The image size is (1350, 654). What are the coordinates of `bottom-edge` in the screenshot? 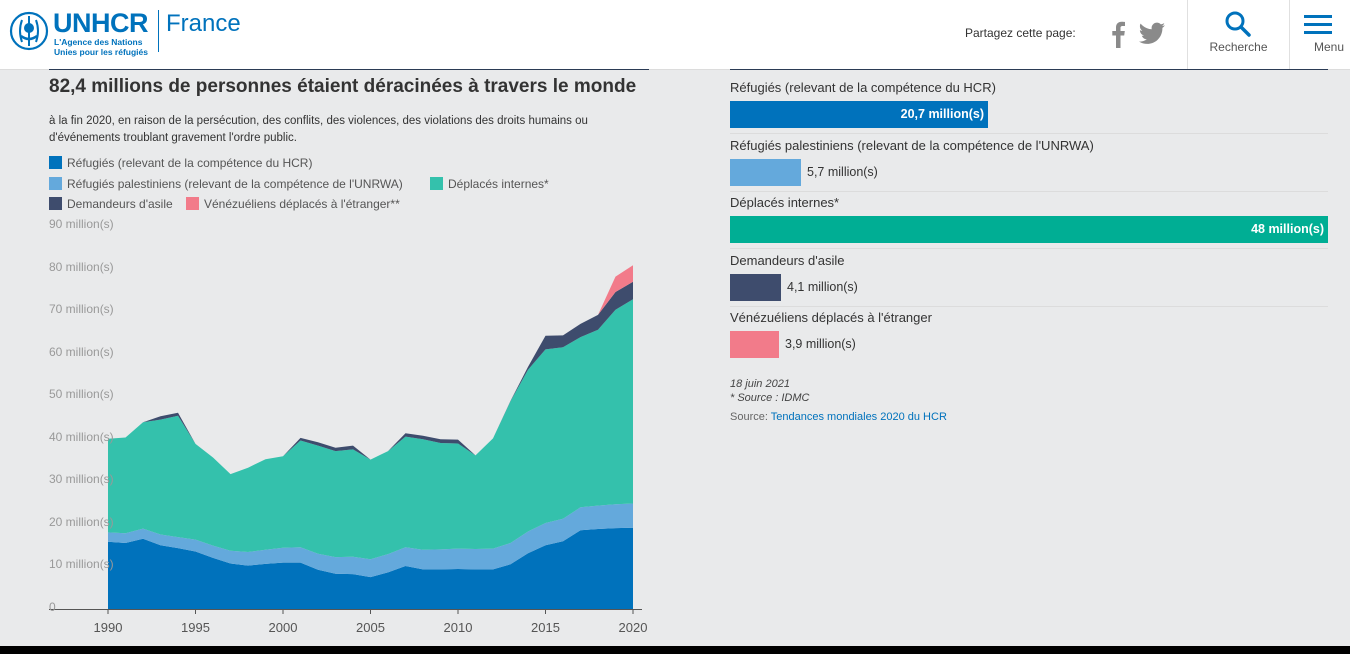 It's located at (675, 650).